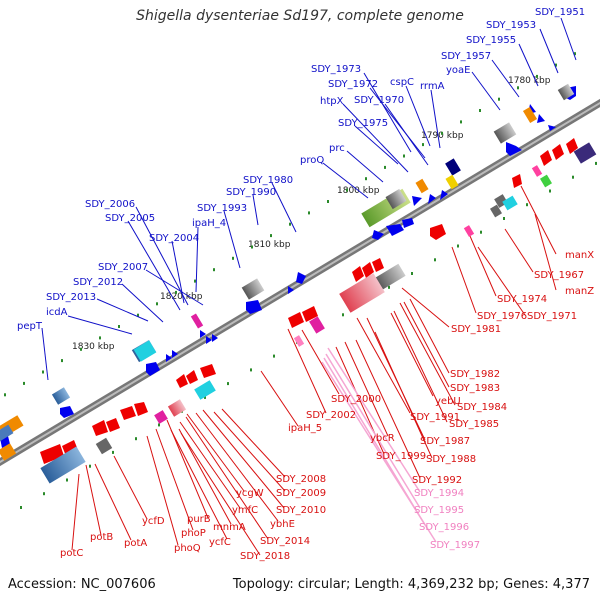 The image size is (600, 600). Describe the element at coordinates (476, 329) in the screenshot. I see `gene-label: SDY_1981` at that location.